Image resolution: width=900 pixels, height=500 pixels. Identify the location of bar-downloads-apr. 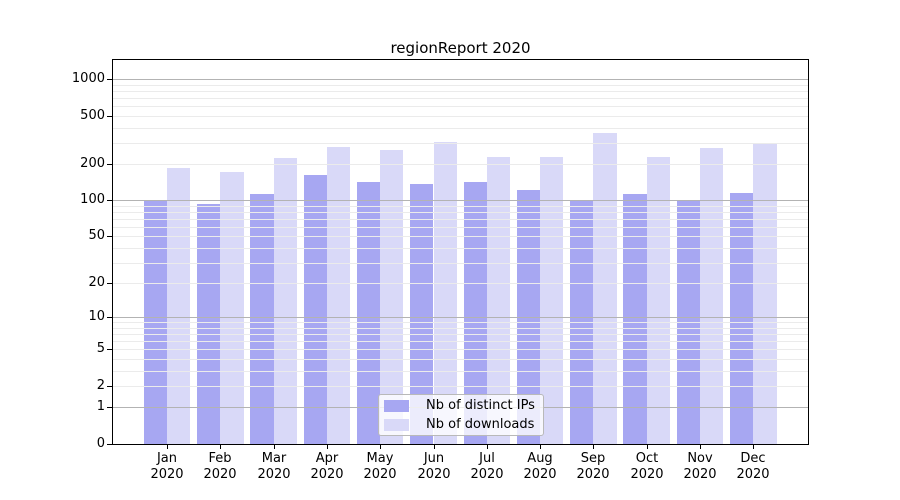
(338, 295).